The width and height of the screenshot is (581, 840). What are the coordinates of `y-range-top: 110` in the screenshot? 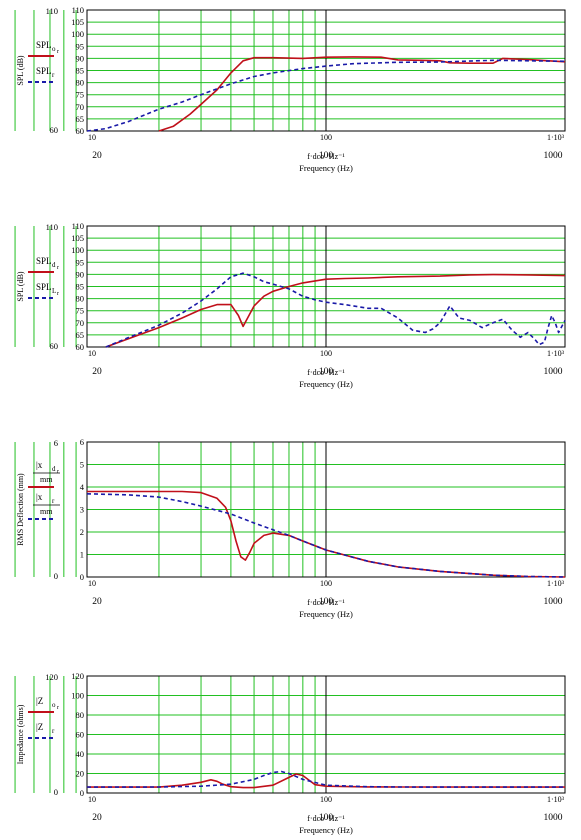 It's located at (52, 11).